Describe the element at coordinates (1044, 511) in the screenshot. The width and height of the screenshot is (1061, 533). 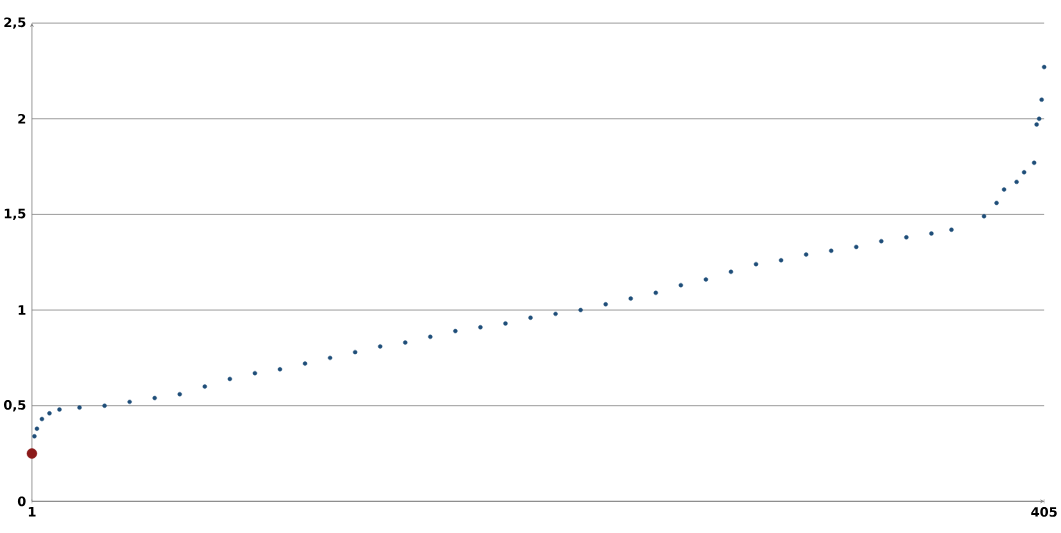
I see `x-tick-label: 405` at that location.